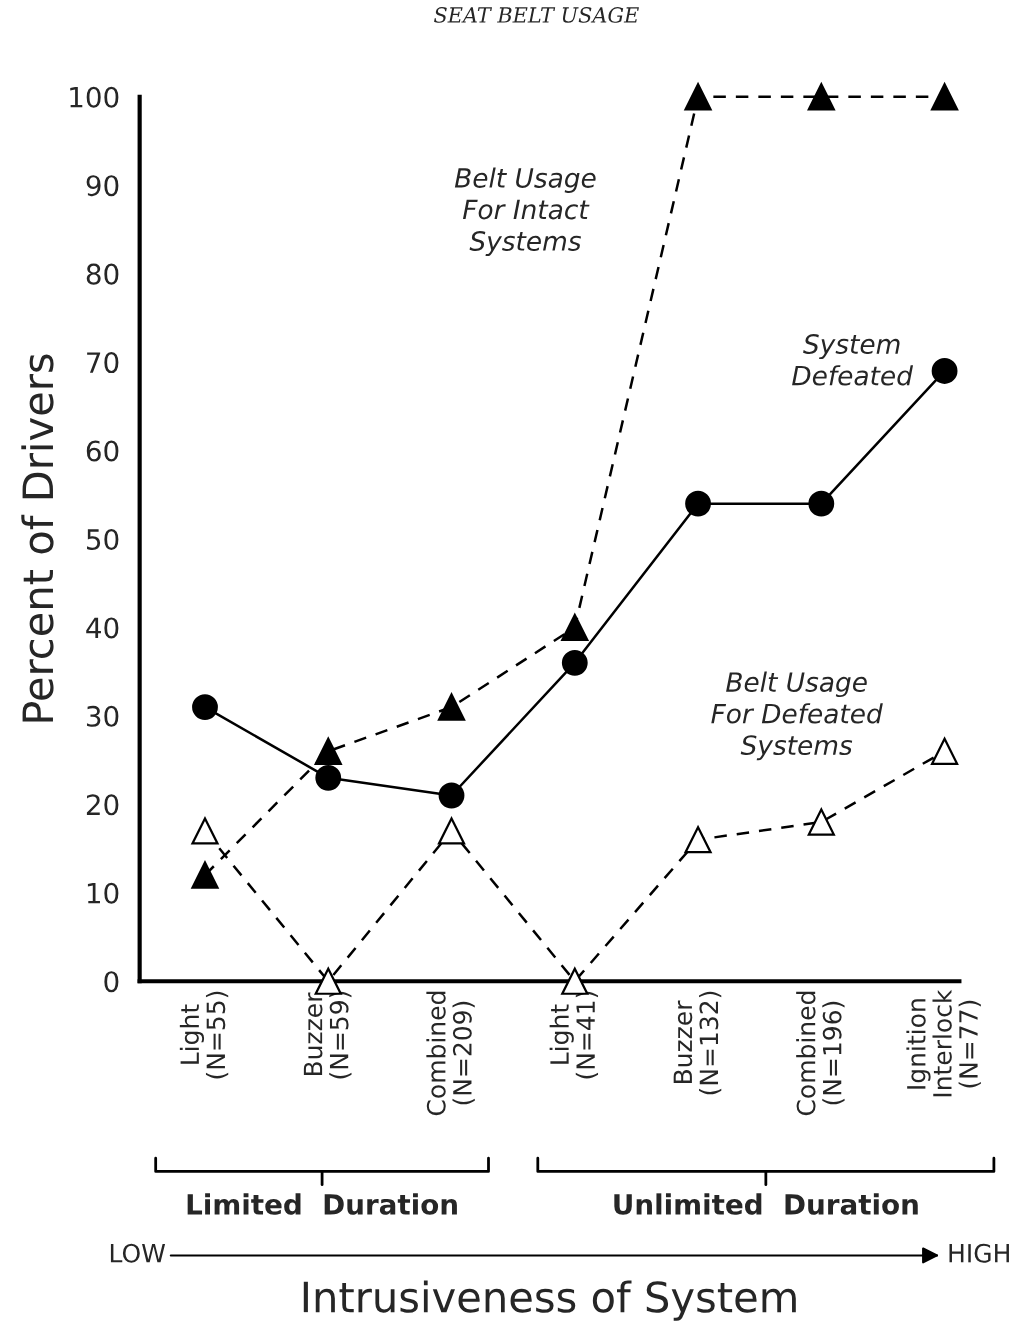 This screenshot has height=1326, width=1012. I want to click on x-tick-label: Ignition Interlock (N=77), so click(943, 1043).